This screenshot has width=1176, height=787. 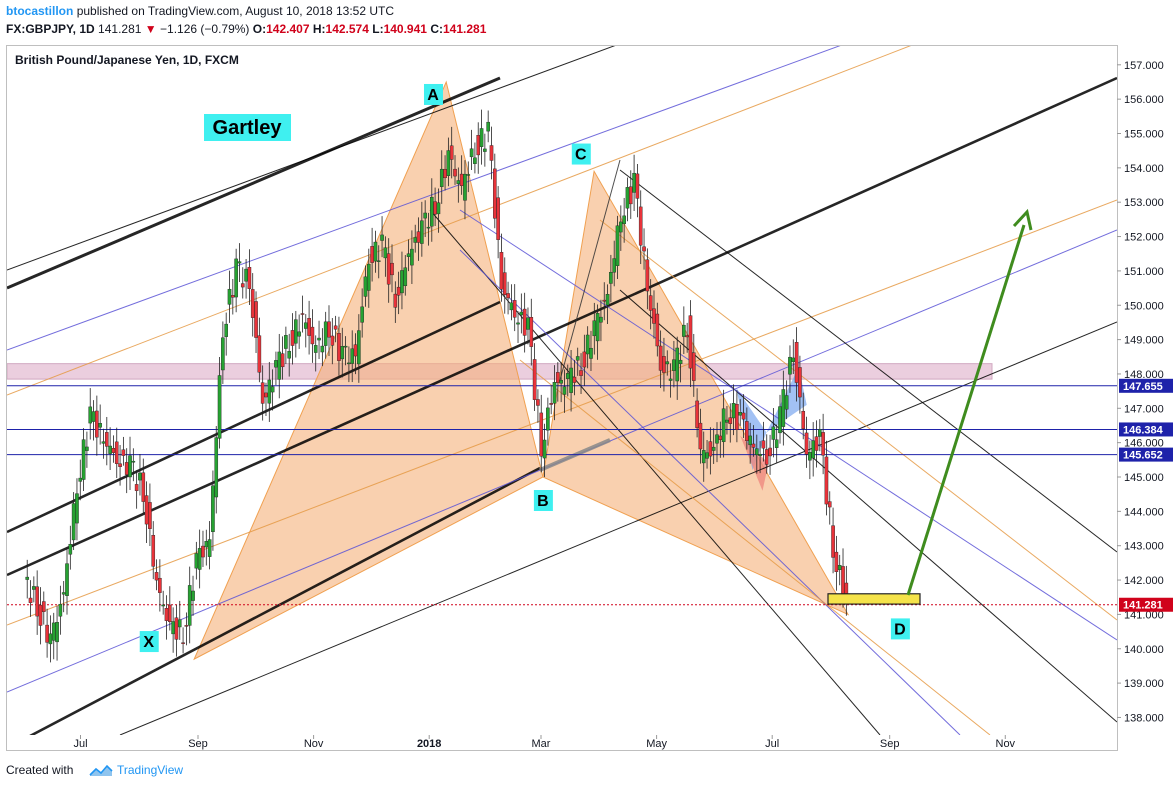 I want to click on target-arrow-head-icon, so click(x=1022, y=219).